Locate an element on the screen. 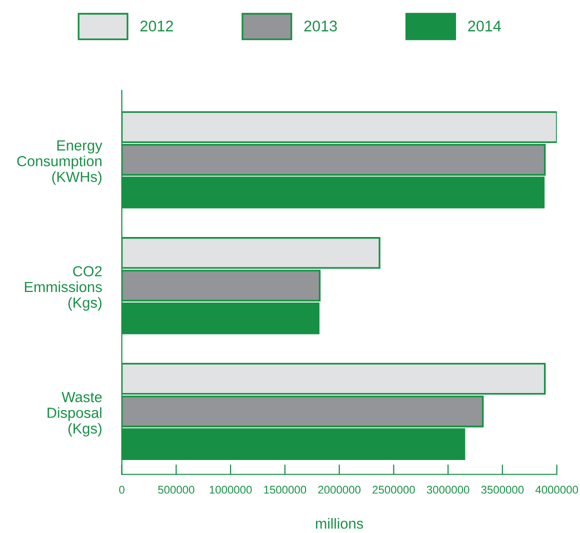  y-tick-label: Energy Consumption (KWHs) is located at coordinates (59, 162).